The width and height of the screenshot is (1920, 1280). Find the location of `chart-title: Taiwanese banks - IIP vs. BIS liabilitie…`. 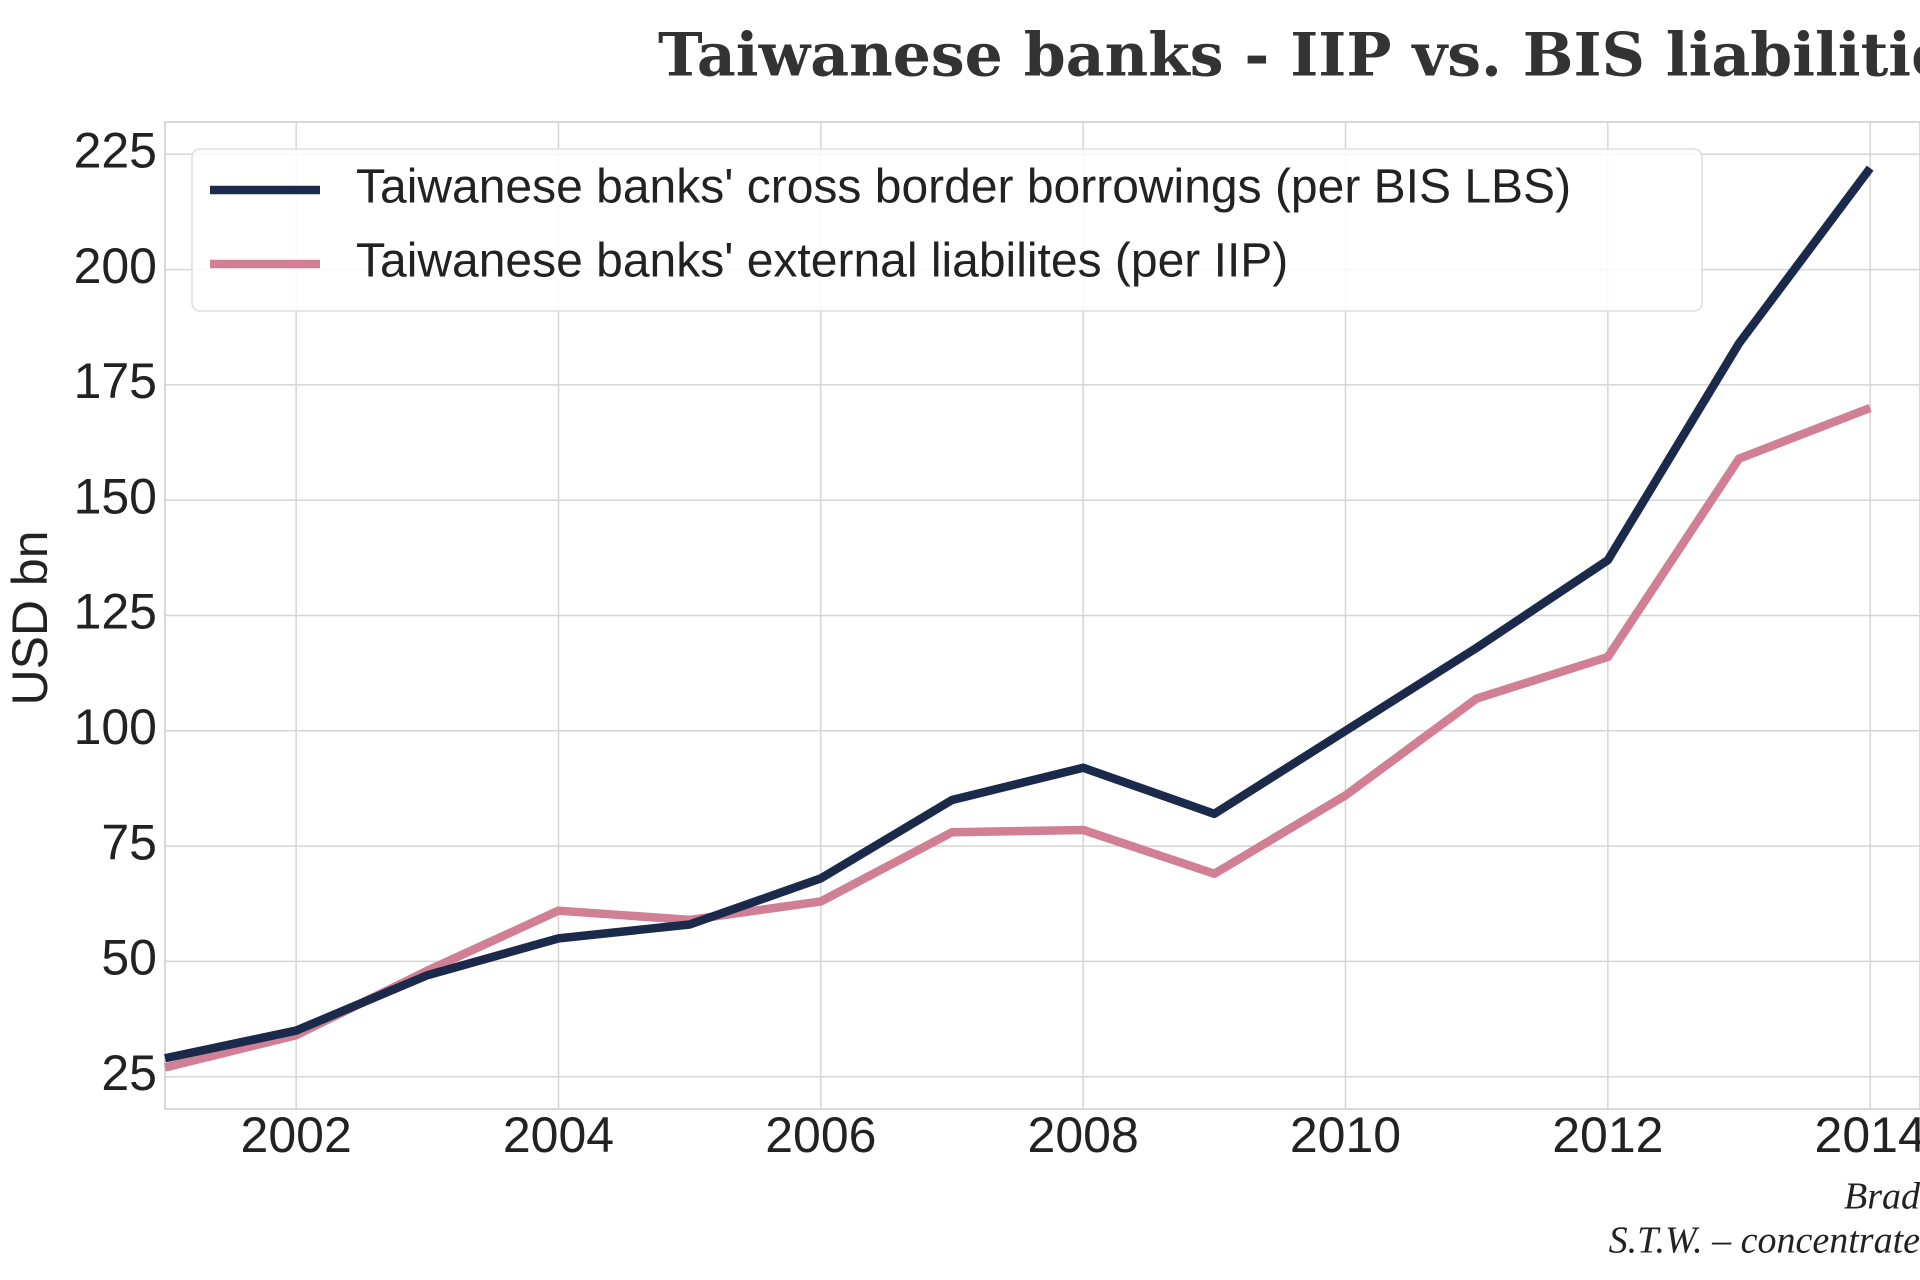

chart-title: Taiwanese banks - IIP vs. BIS liabilitie… is located at coordinates (1289, 56).